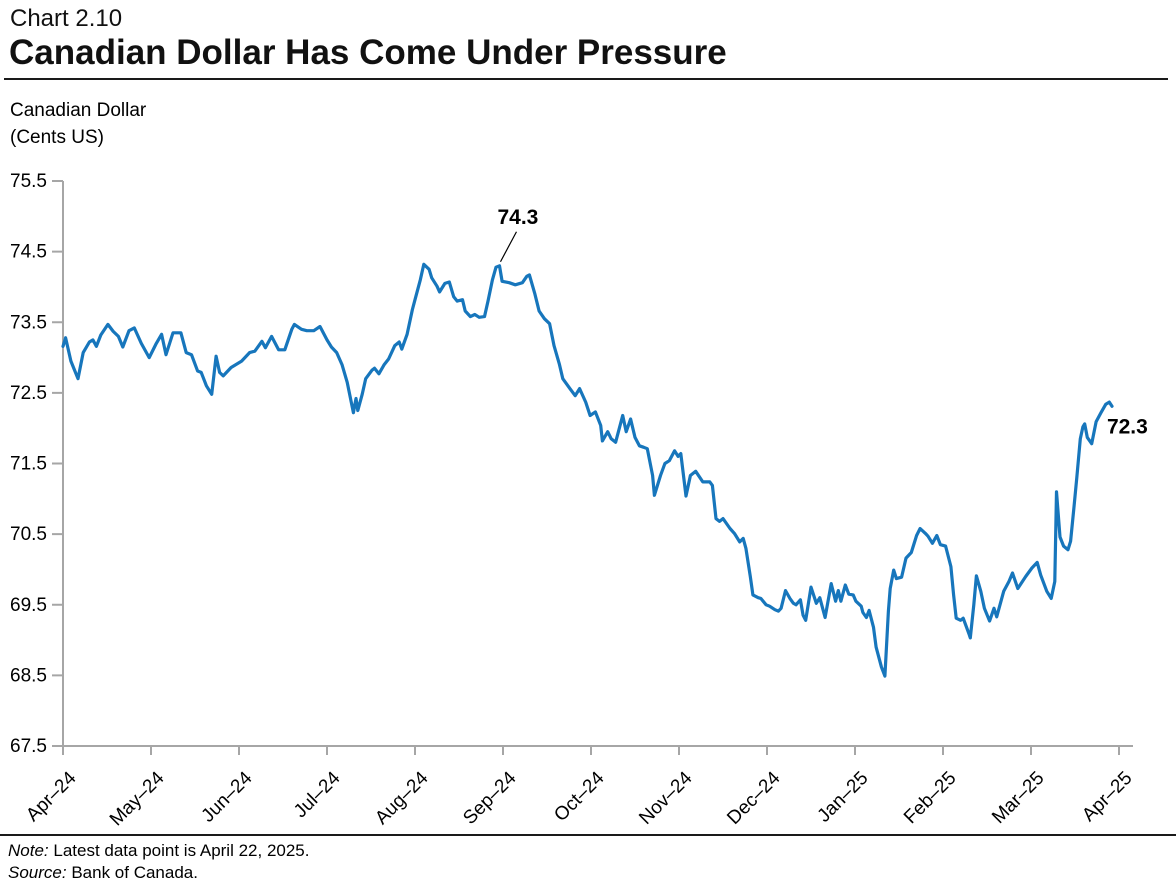 Image resolution: width=1176 pixels, height=888 pixels. I want to click on y-axis-title-line2: (Cents US), so click(57, 137).